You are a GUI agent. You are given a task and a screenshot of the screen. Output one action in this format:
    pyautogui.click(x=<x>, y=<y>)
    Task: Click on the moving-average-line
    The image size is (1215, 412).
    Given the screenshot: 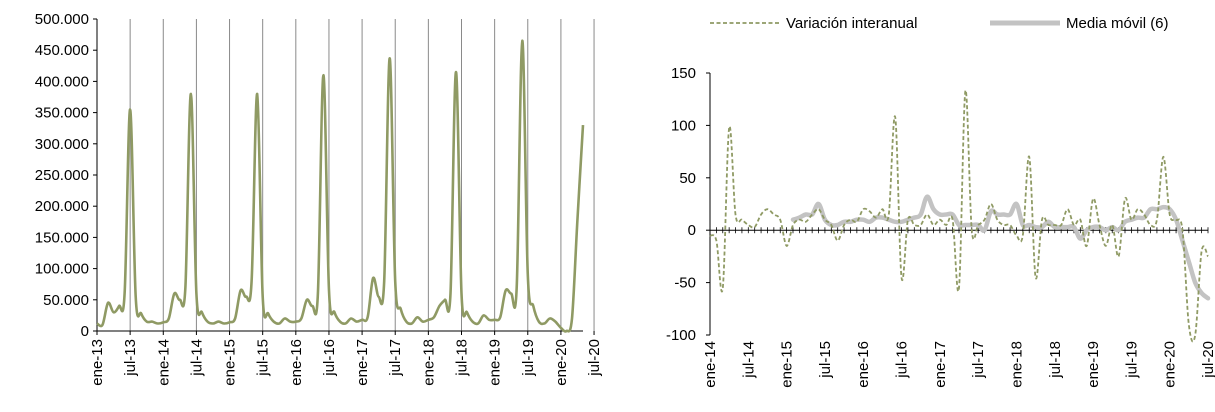 What is the action you would take?
    pyautogui.click(x=1000, y=247)
    